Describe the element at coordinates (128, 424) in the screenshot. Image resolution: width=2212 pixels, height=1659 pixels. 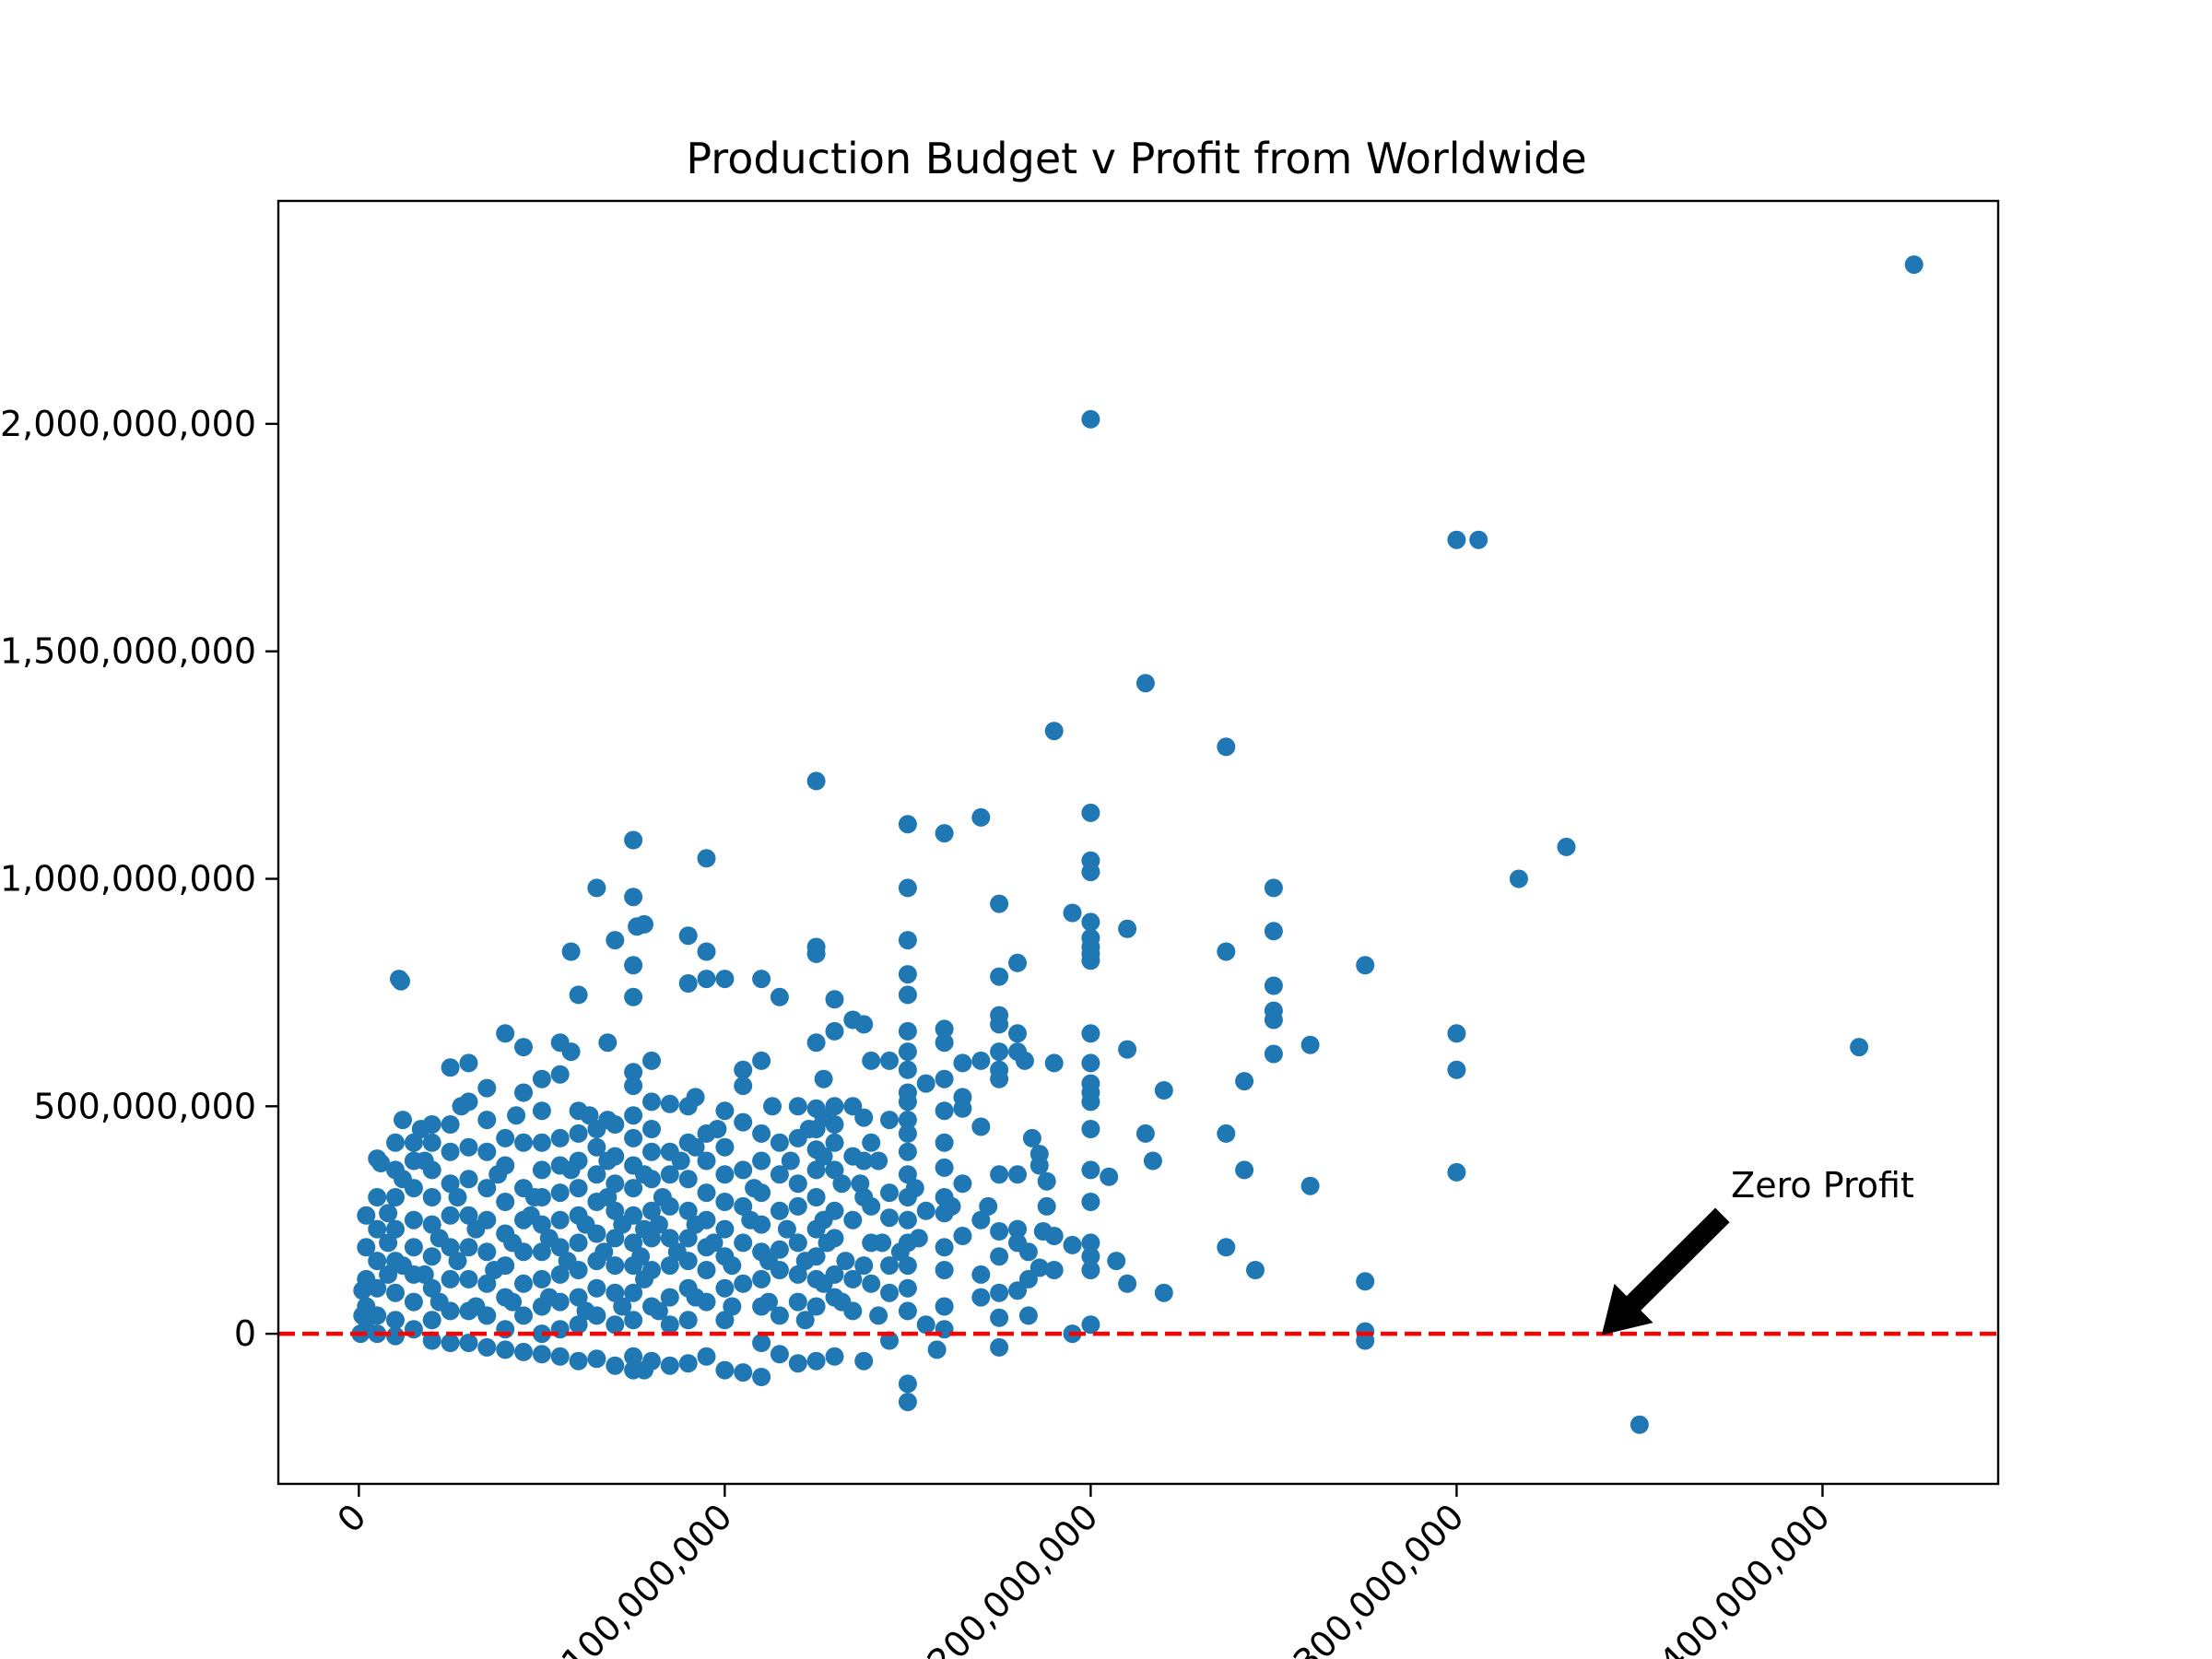
I see `y-tick-label: 2,000,000,000` at that location.